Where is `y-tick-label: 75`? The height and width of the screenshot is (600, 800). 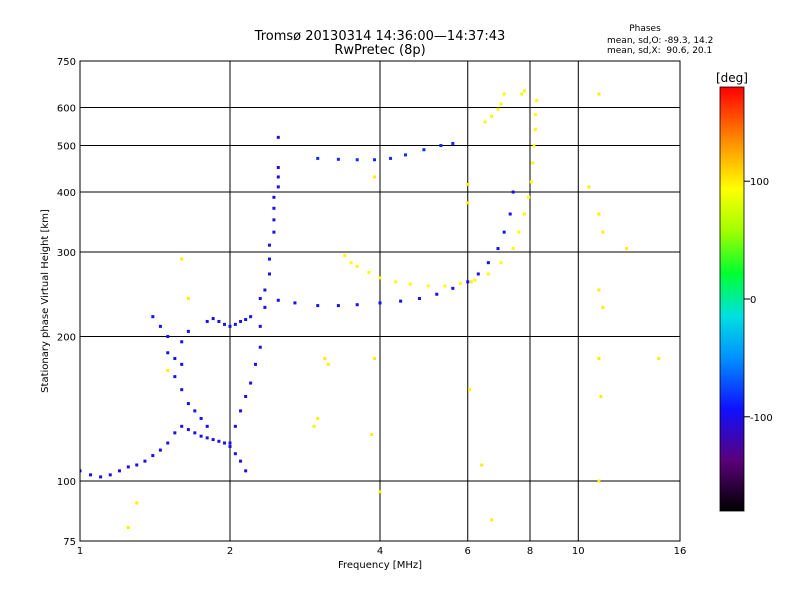 y-tick-label: 75 is located at coordinates (69, 542).